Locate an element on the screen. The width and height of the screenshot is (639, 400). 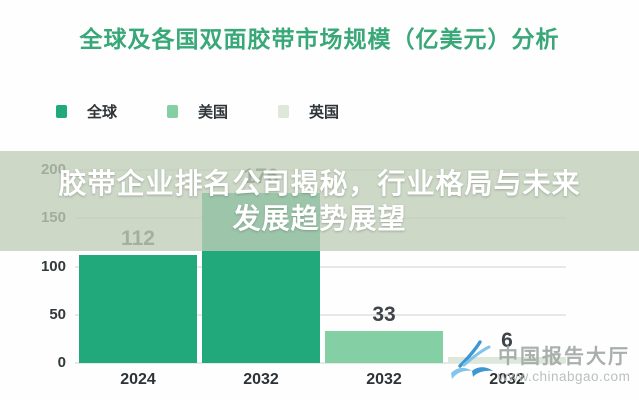
bar-value-label: 33 is located at coordinates (384, 314).